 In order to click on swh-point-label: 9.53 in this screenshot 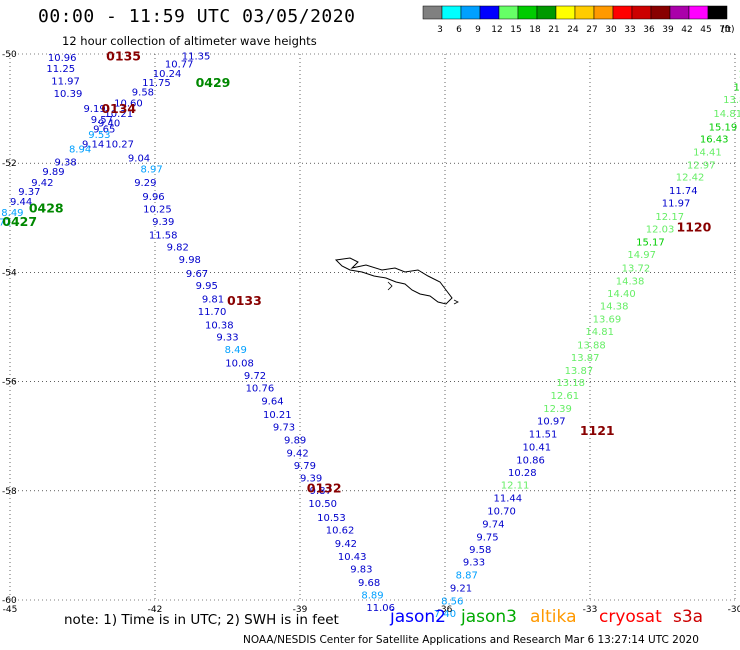, I will do `click(99, 135)`.